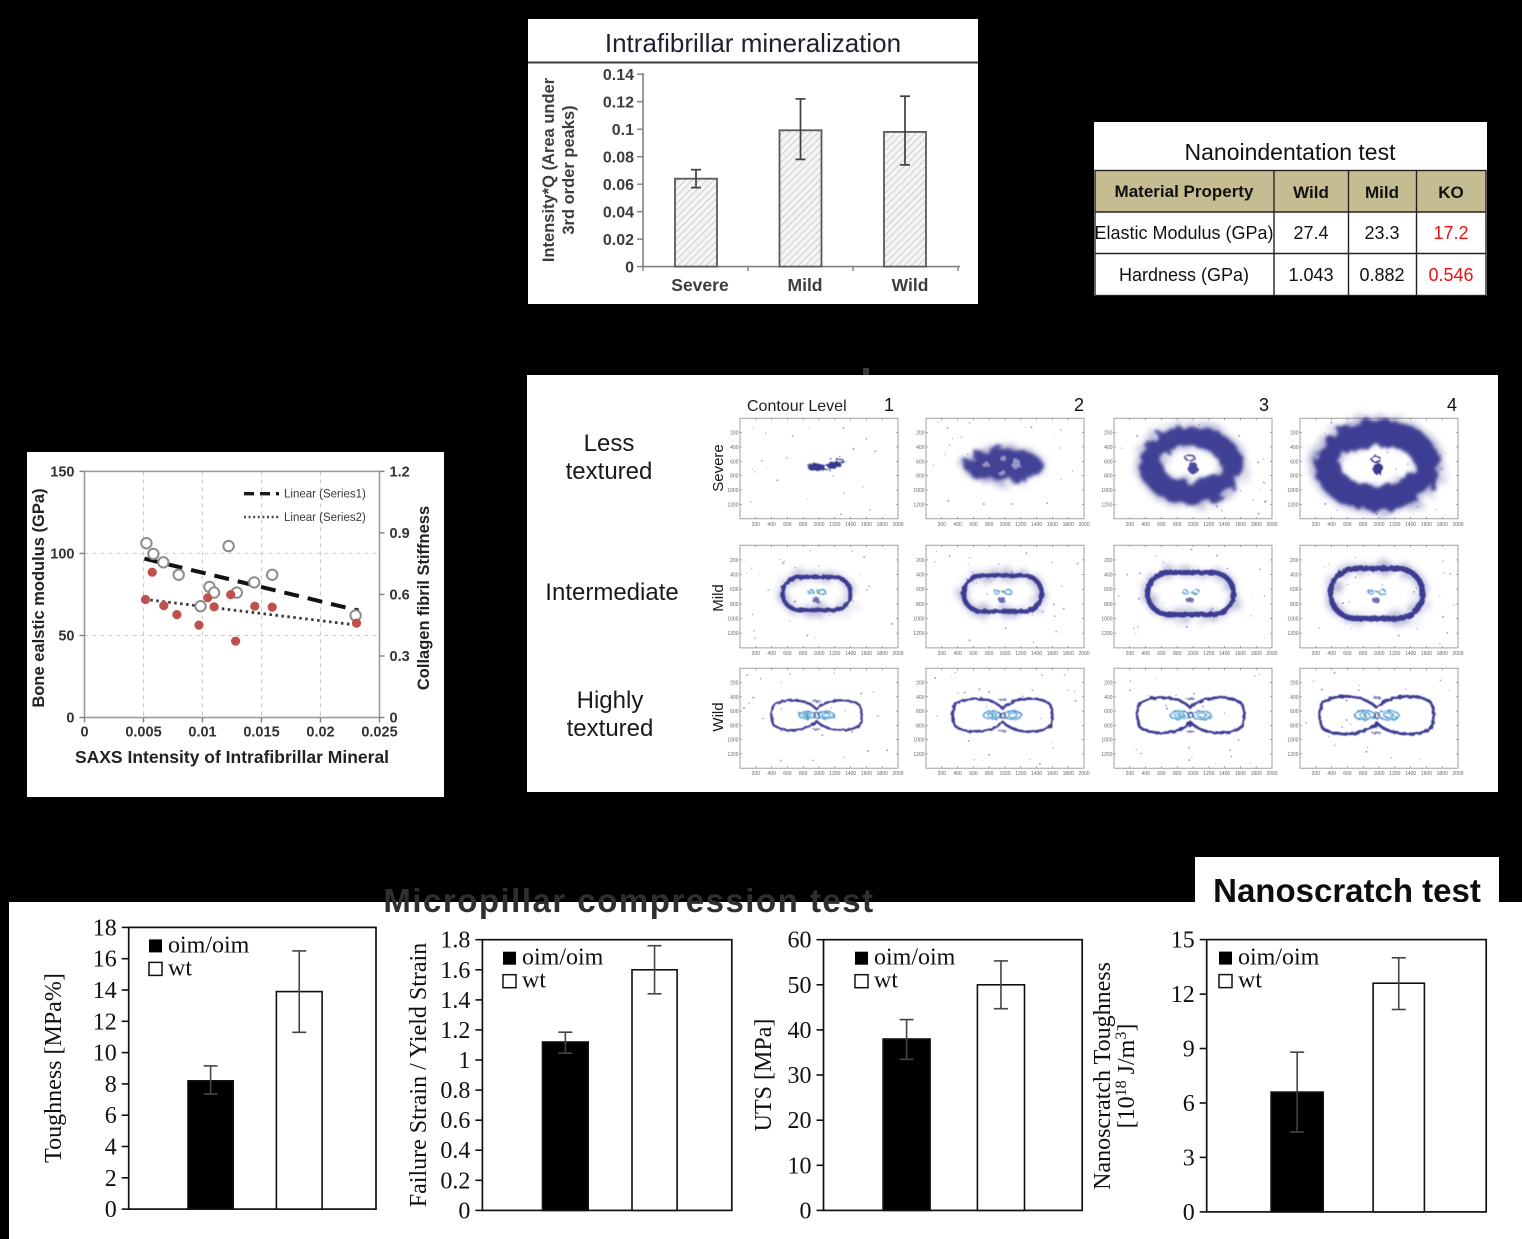 The image size is (1522, 1239). Describe the element at coordinates (325, 495) in the screenshot. I see `svg-text: Linear (Series1)` at that location.